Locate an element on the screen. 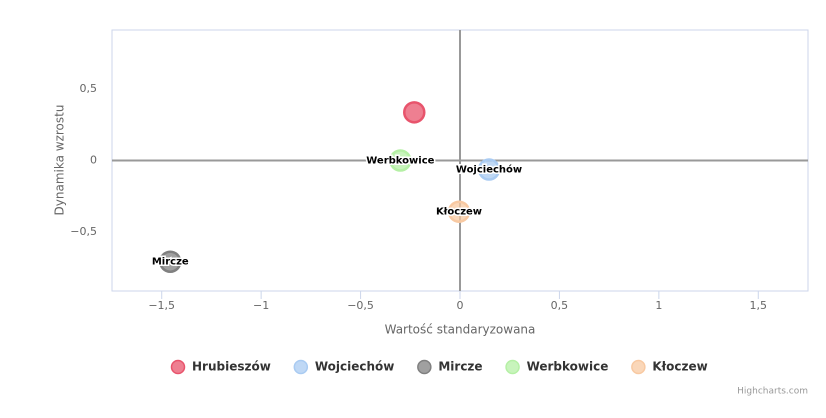 This screenshot has height=418, width=826. legend-label: Werbkowice is located at coordinates (568, 367).